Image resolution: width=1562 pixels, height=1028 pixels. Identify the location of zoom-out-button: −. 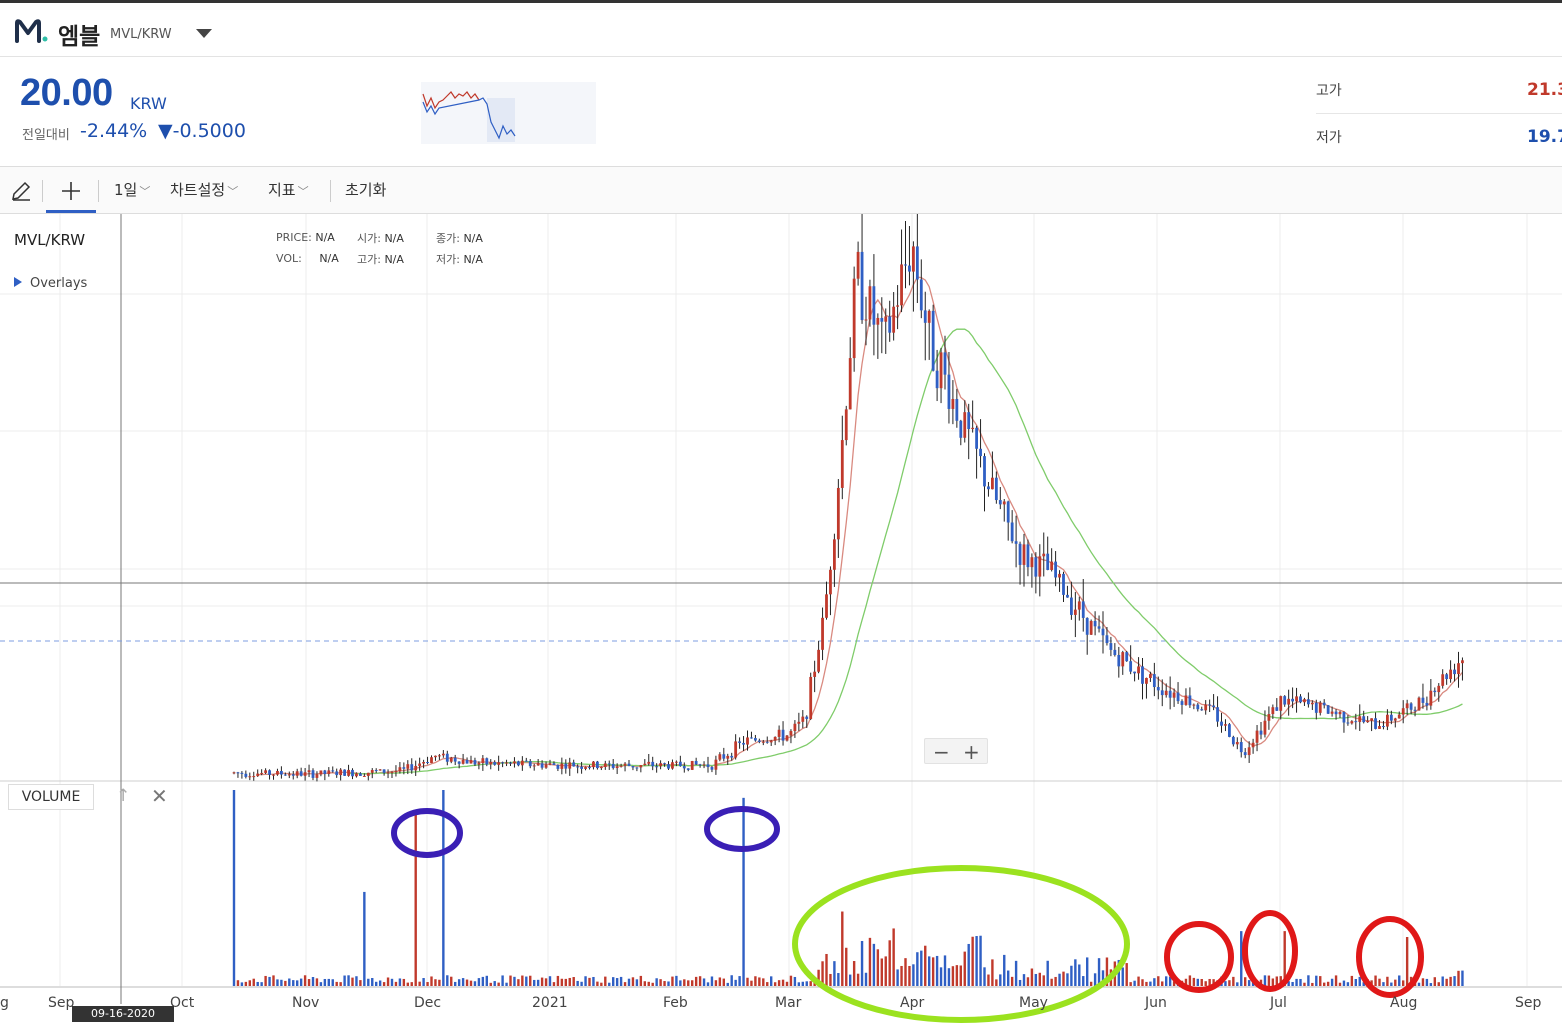
(941, 752).